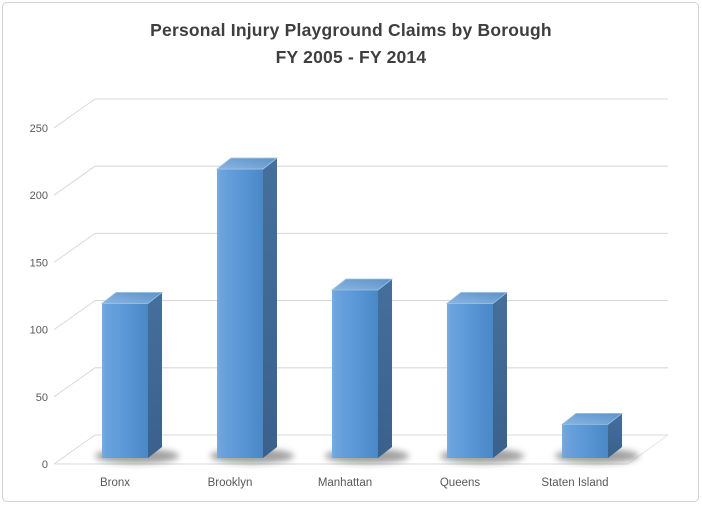 This screenshot has width=702, height=505. I want to click on y-tick-label-50: 50, so click(42, 398).